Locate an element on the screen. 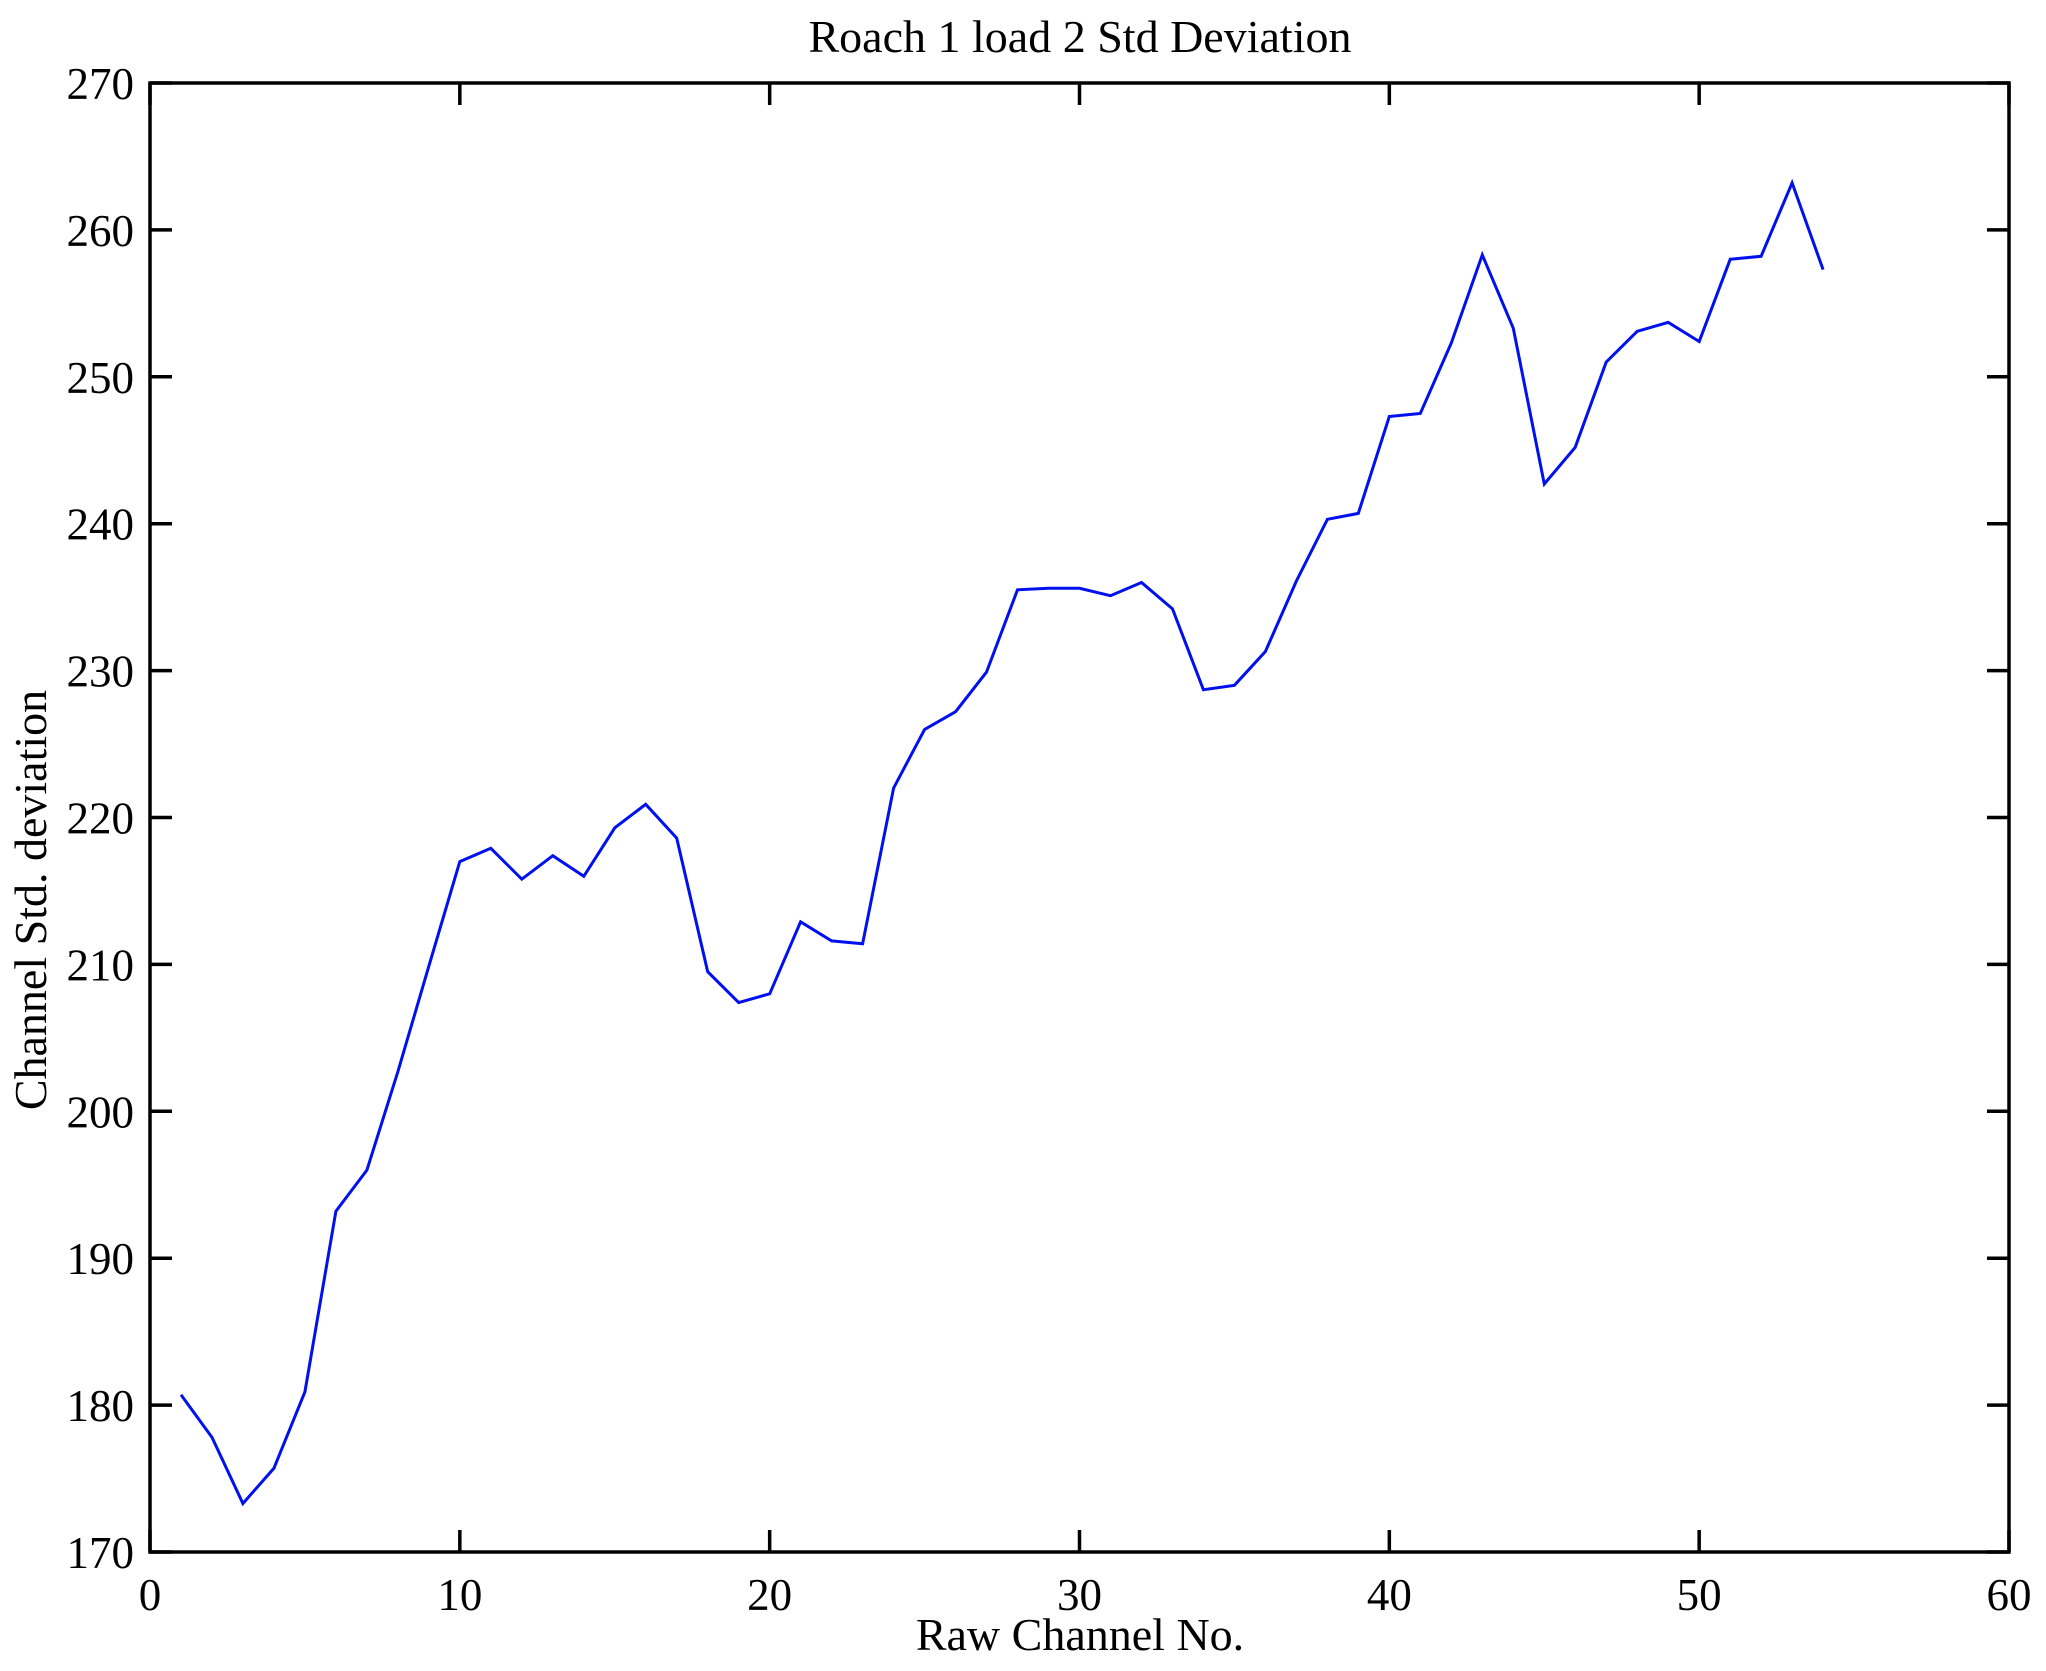 The image size is (2046, 1671). x-tick-label: 10 is located at coordinates (459, 1595).